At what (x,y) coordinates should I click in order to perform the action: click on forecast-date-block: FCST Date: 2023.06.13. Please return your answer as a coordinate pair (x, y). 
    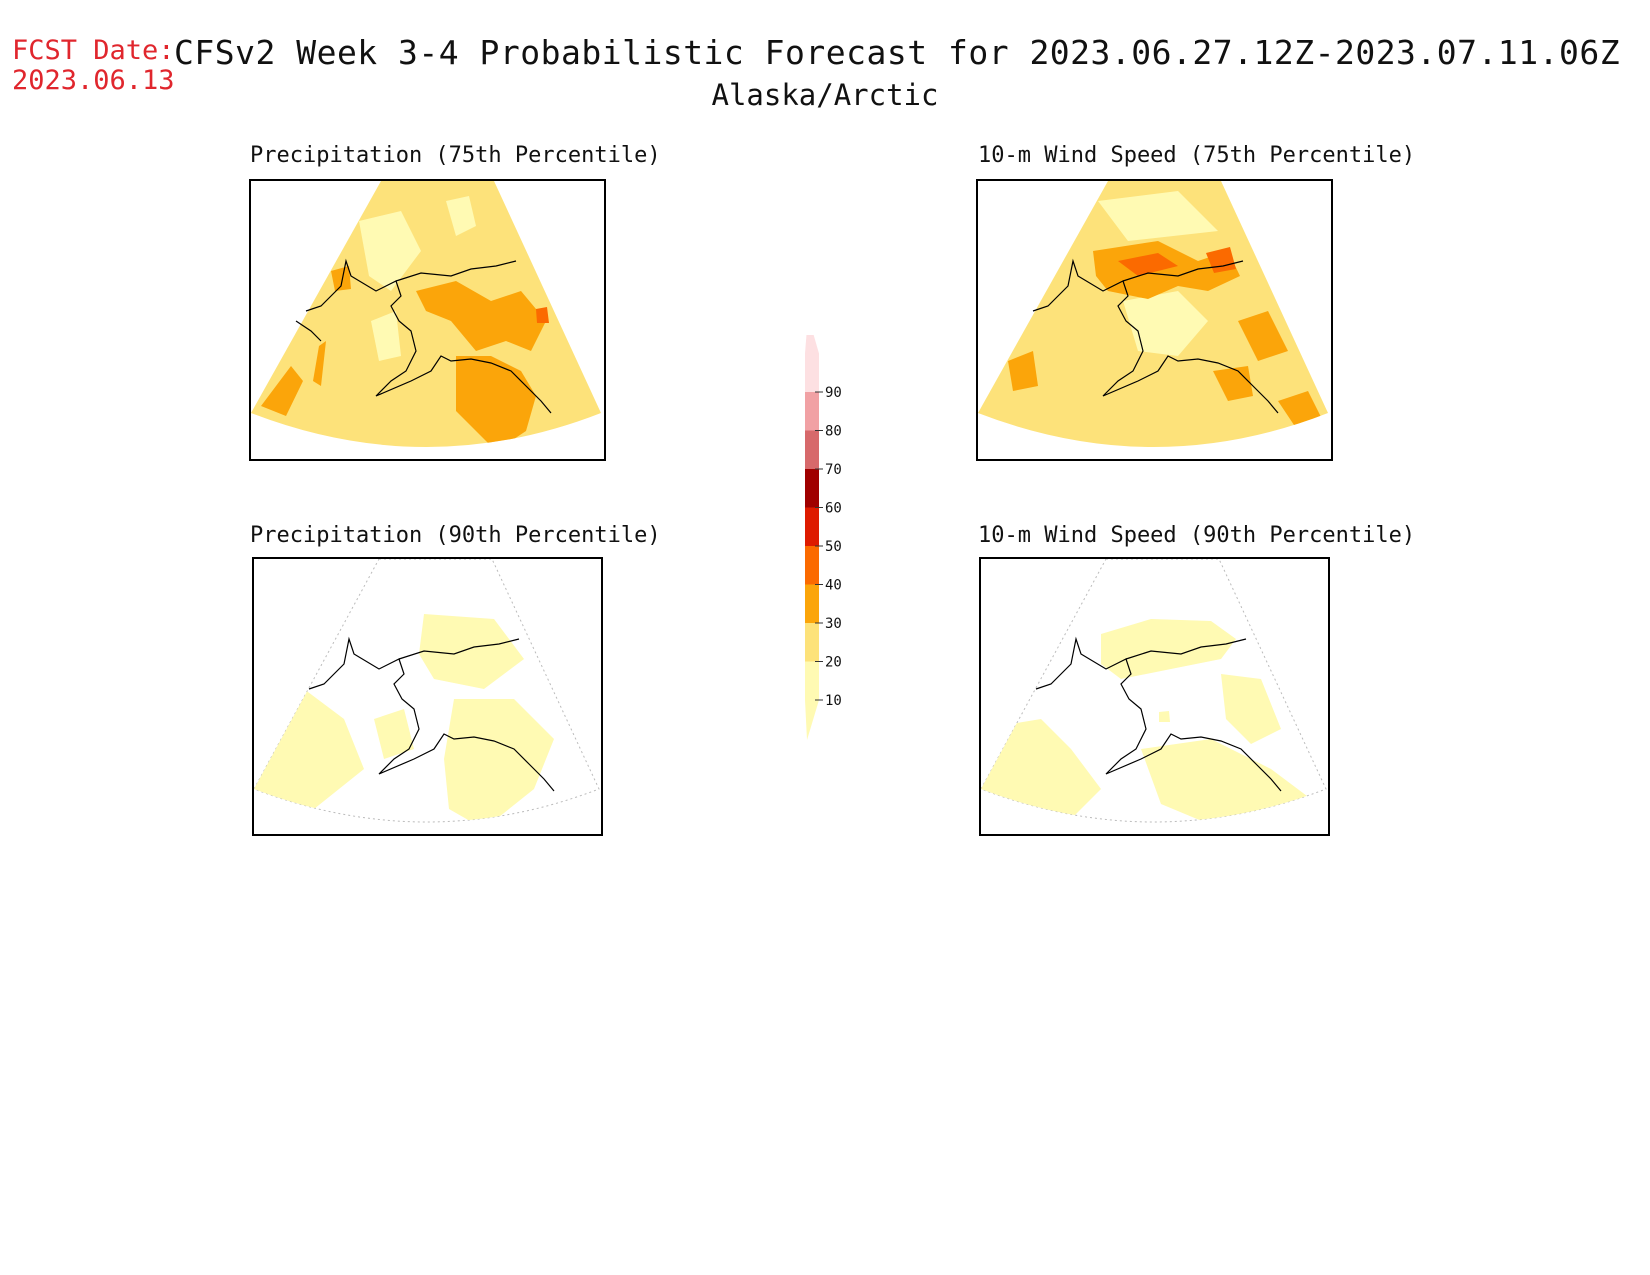
    Looking at the image, I should click on (93, 66).